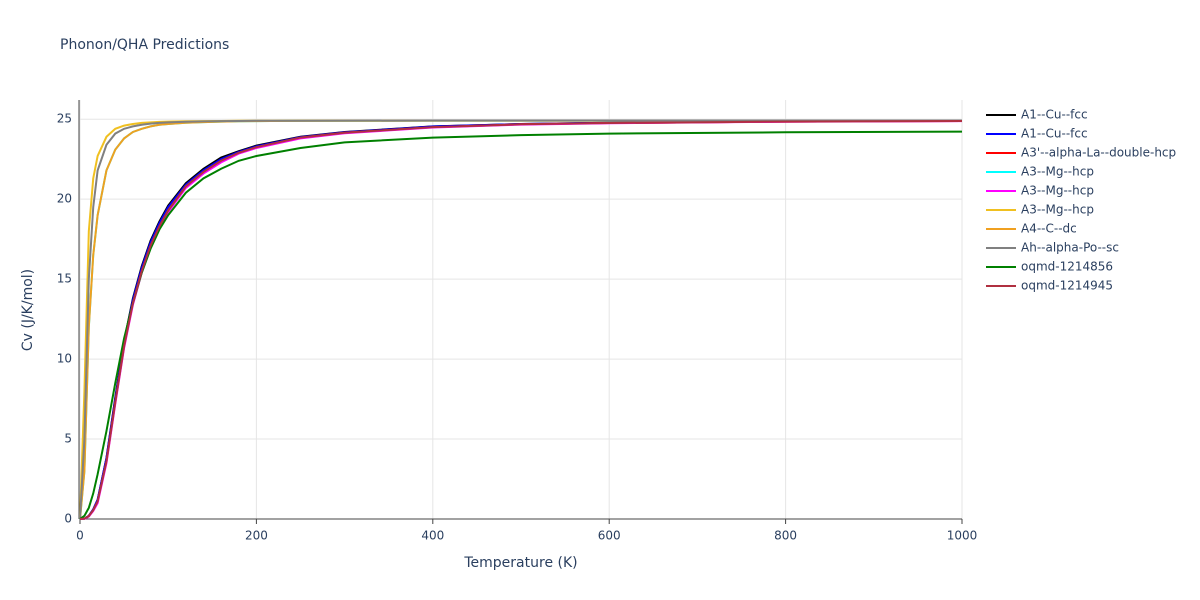 The image size is (1200, 600). I want to click on legend-label: Ah--alpha-Po--sc, so click(1070, 248).